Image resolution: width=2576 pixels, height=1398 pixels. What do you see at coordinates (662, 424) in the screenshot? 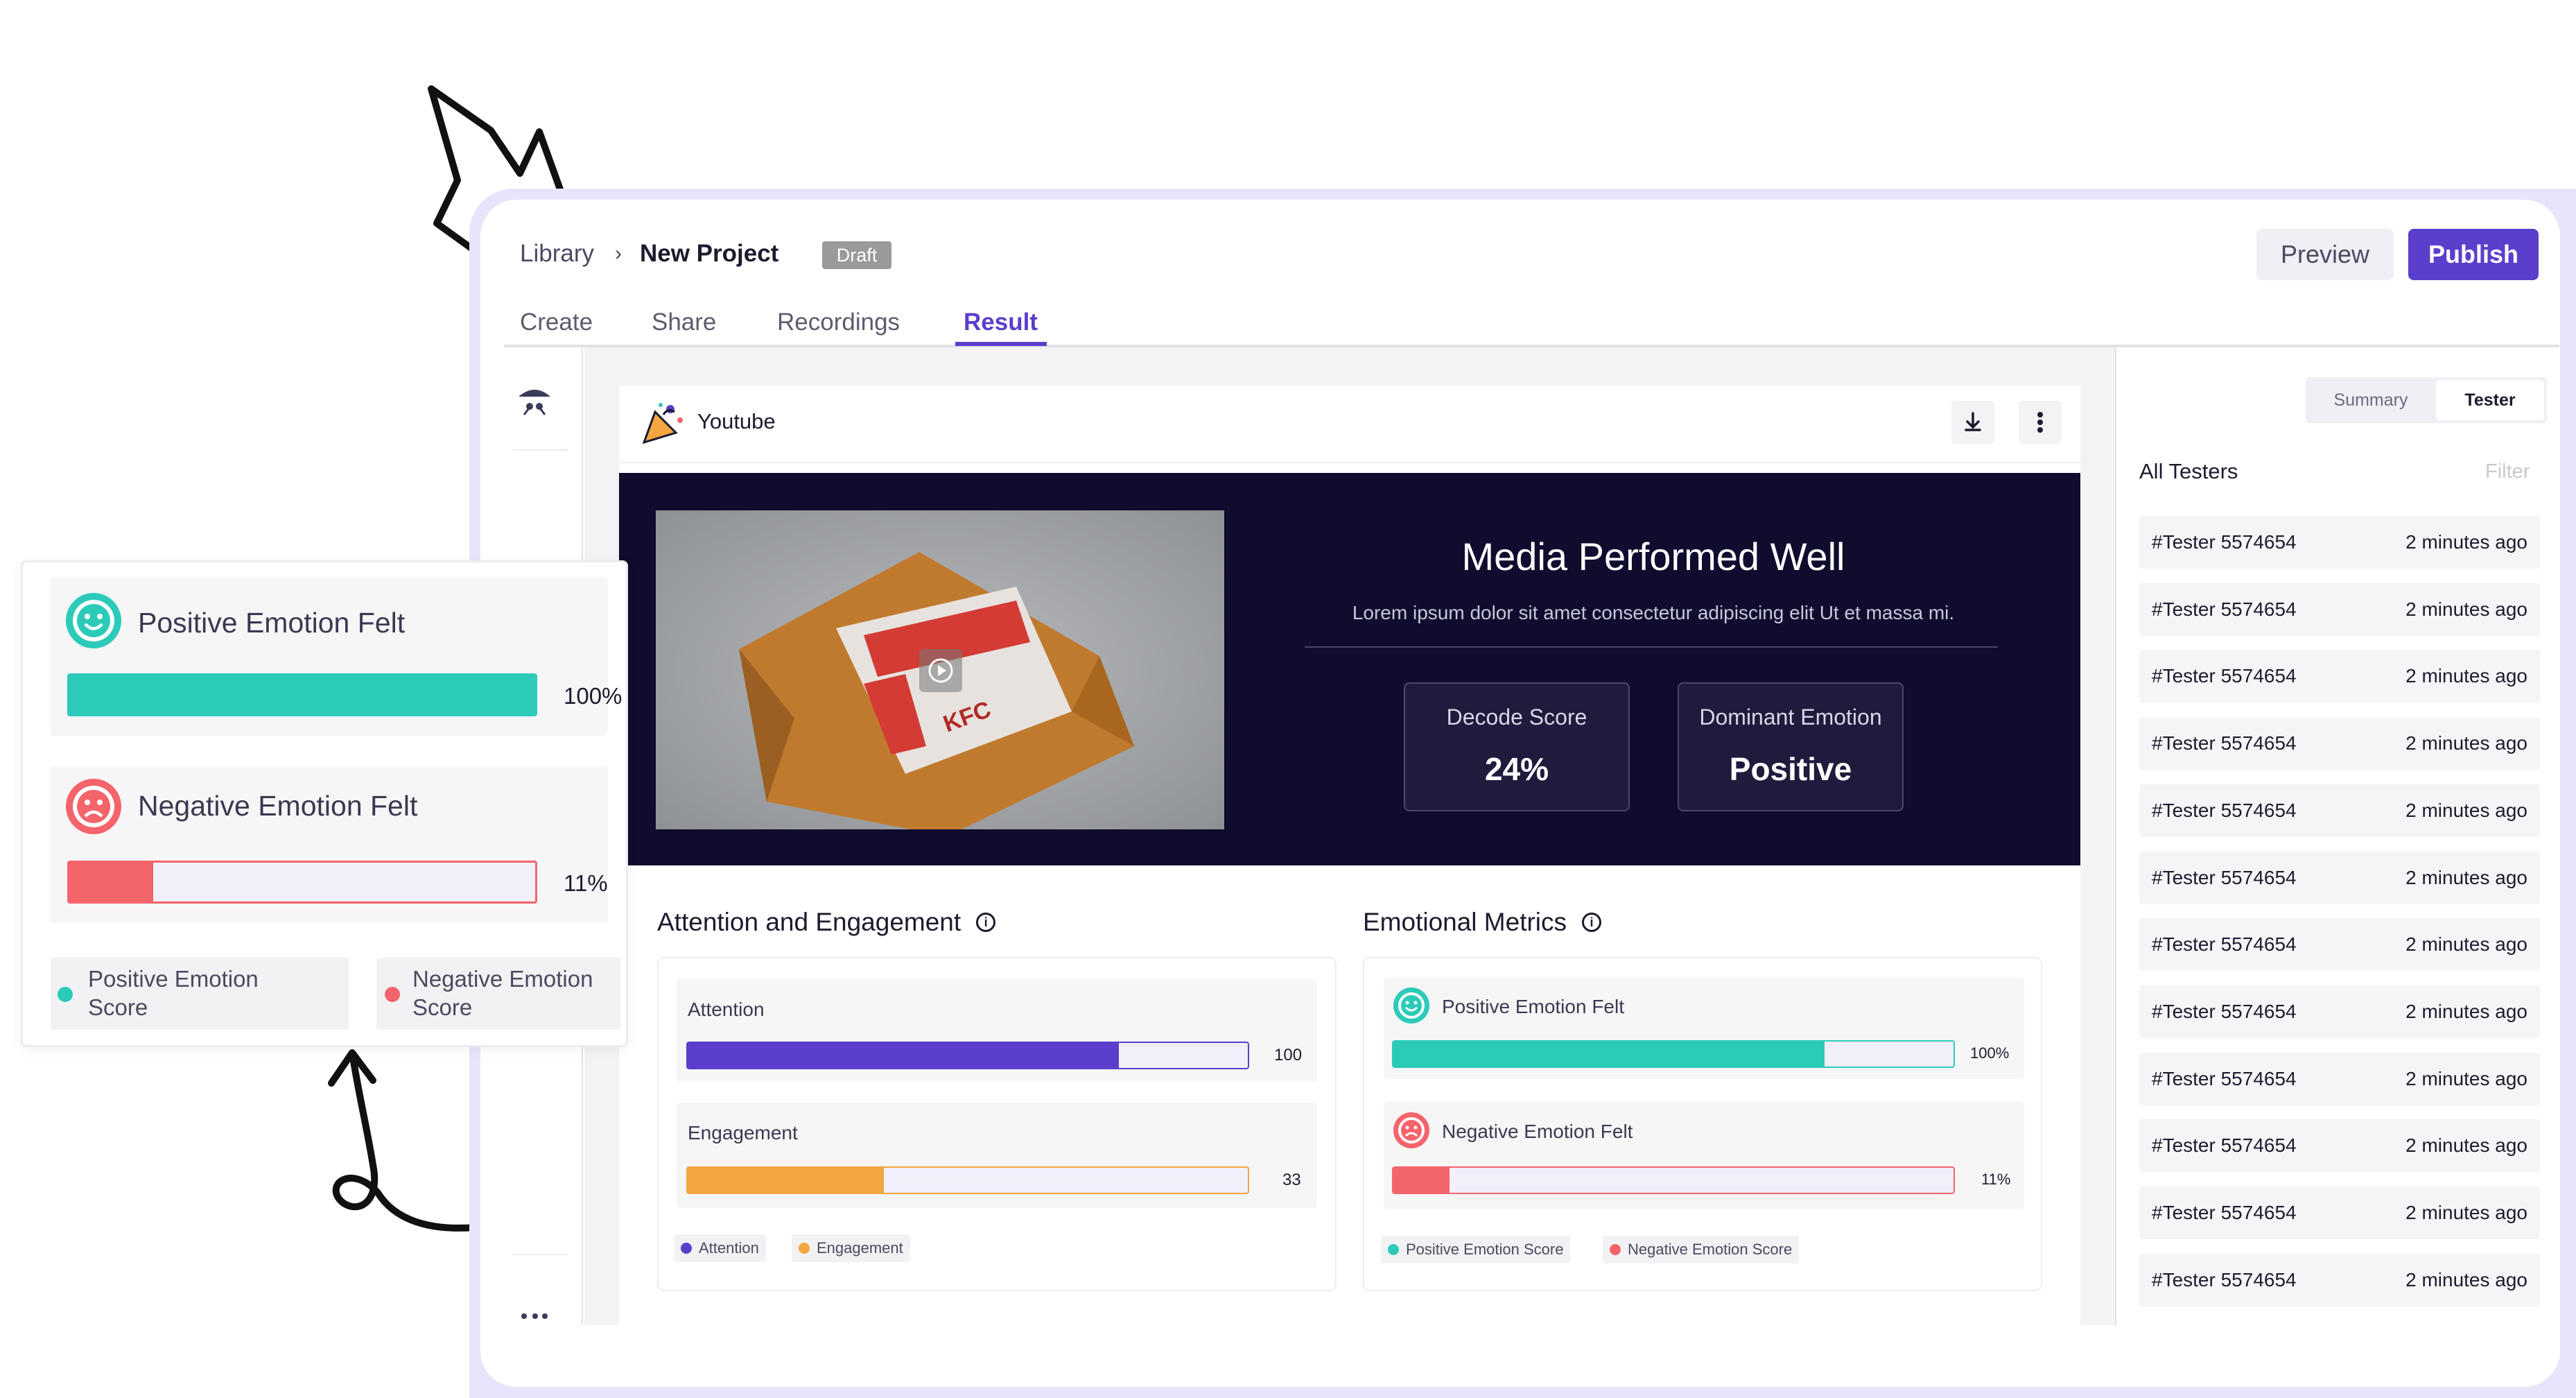
I see `party-popper-icon` at bounding box center [662, 424].